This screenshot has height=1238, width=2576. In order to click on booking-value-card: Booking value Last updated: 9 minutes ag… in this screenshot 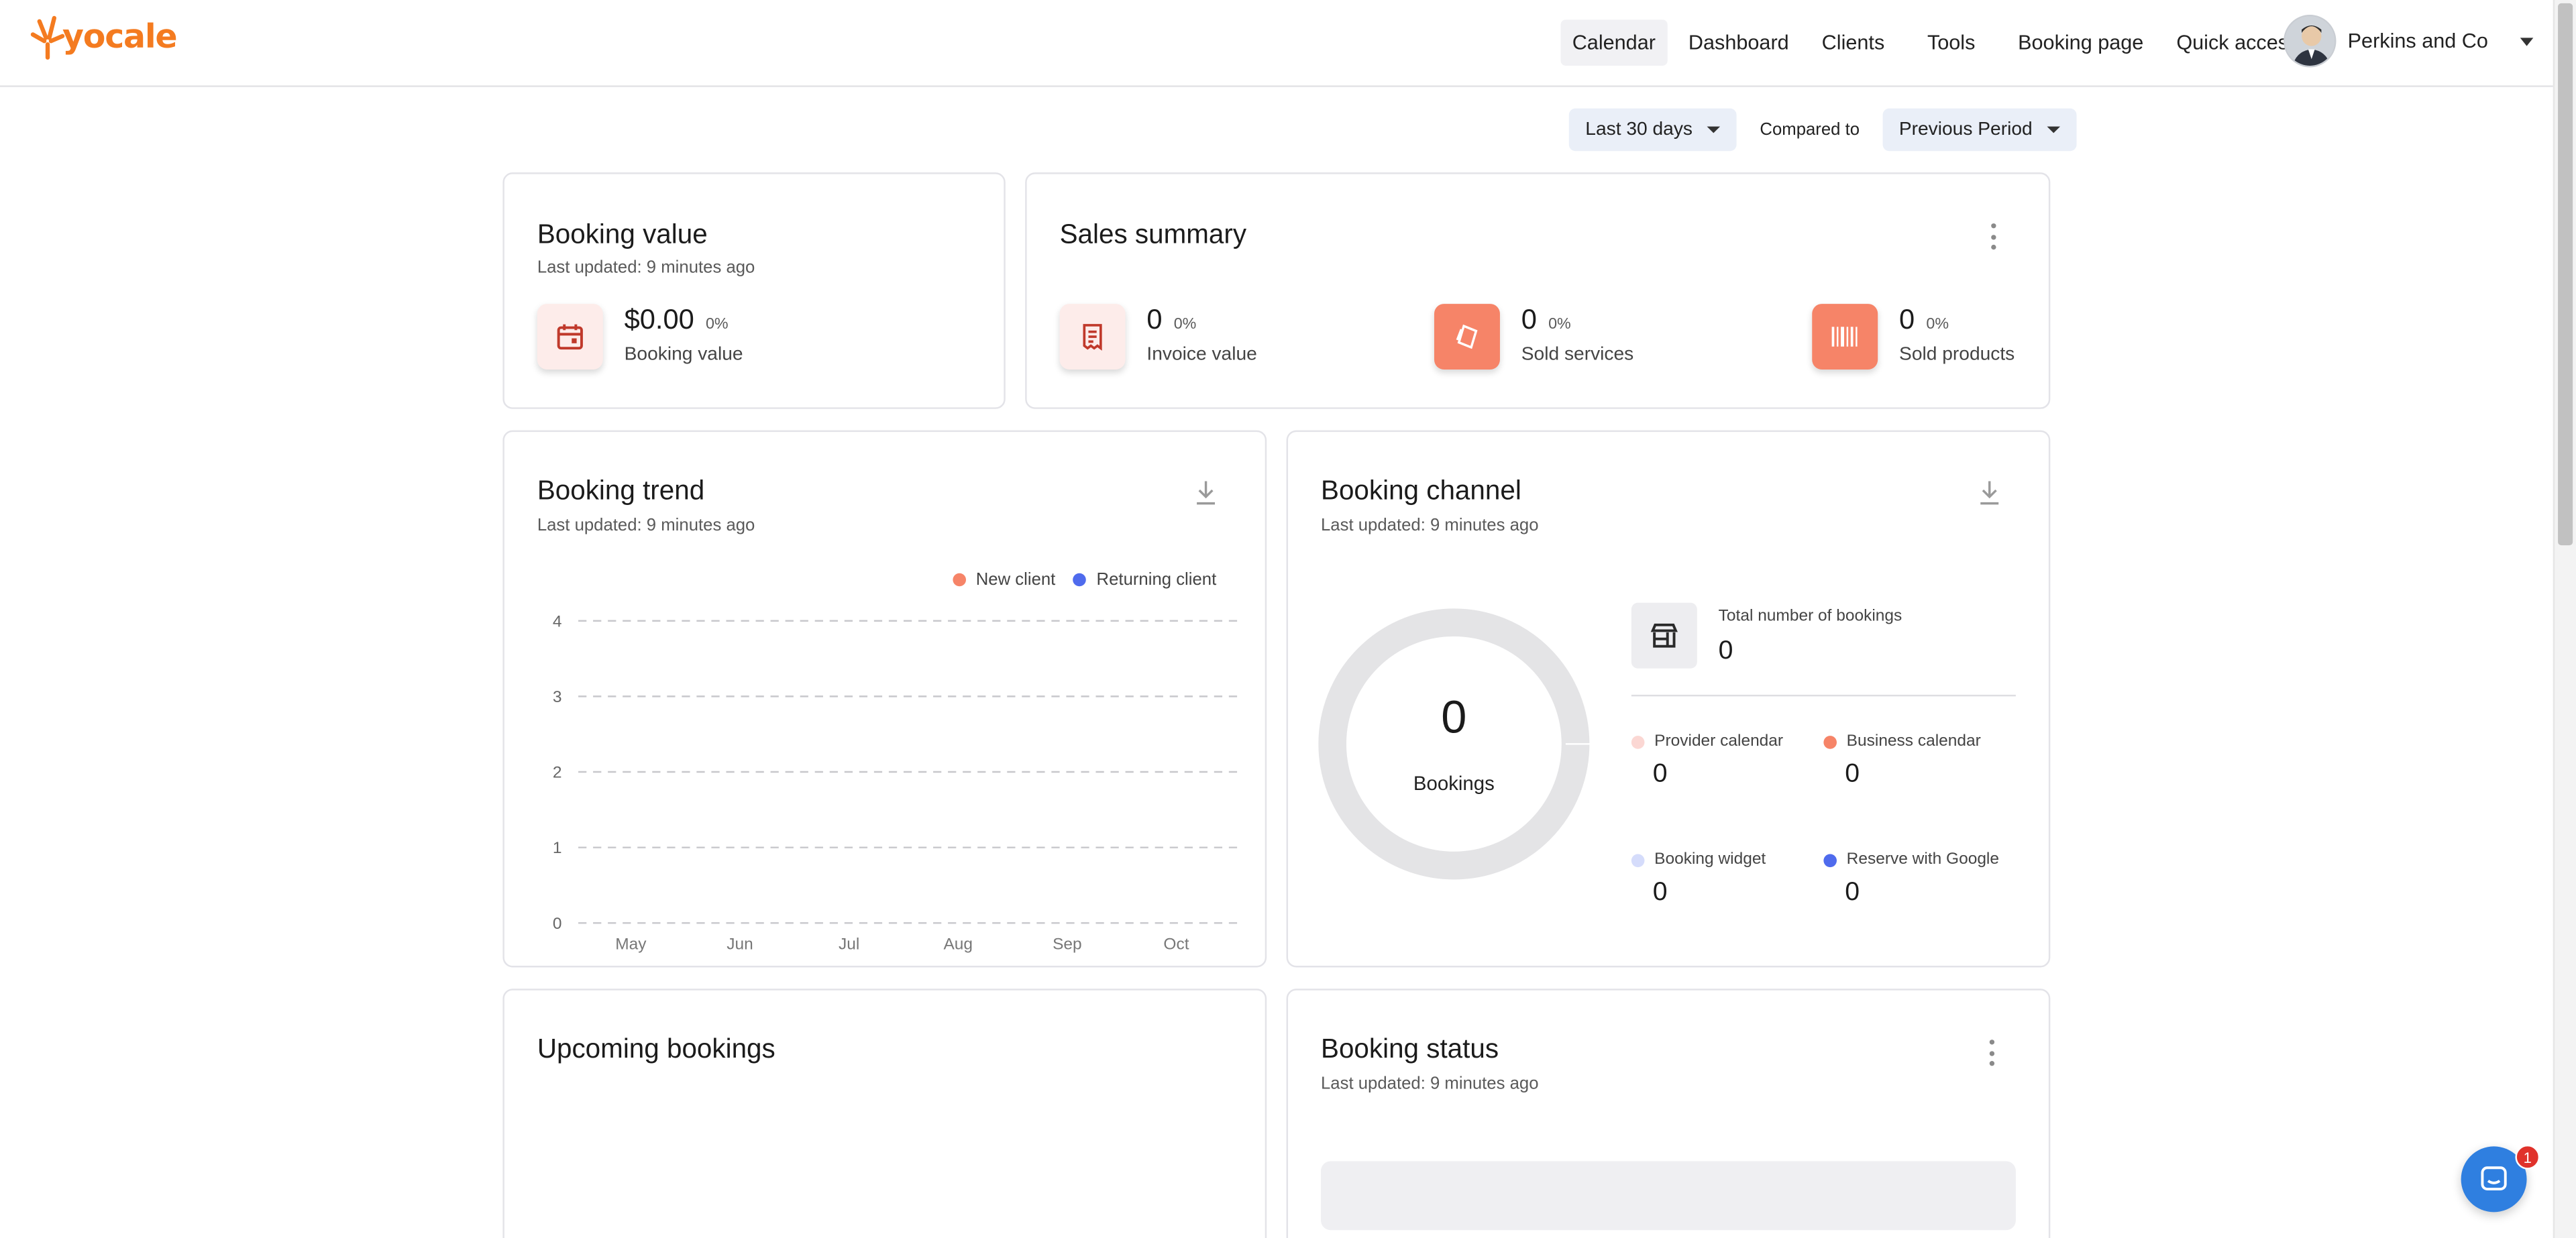, I will do `click(754, 290)`.